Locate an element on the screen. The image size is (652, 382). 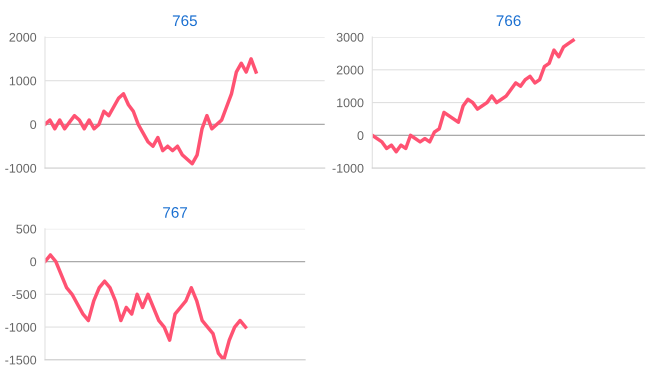
chart-title: 767 is located at coordinates (175, 212).